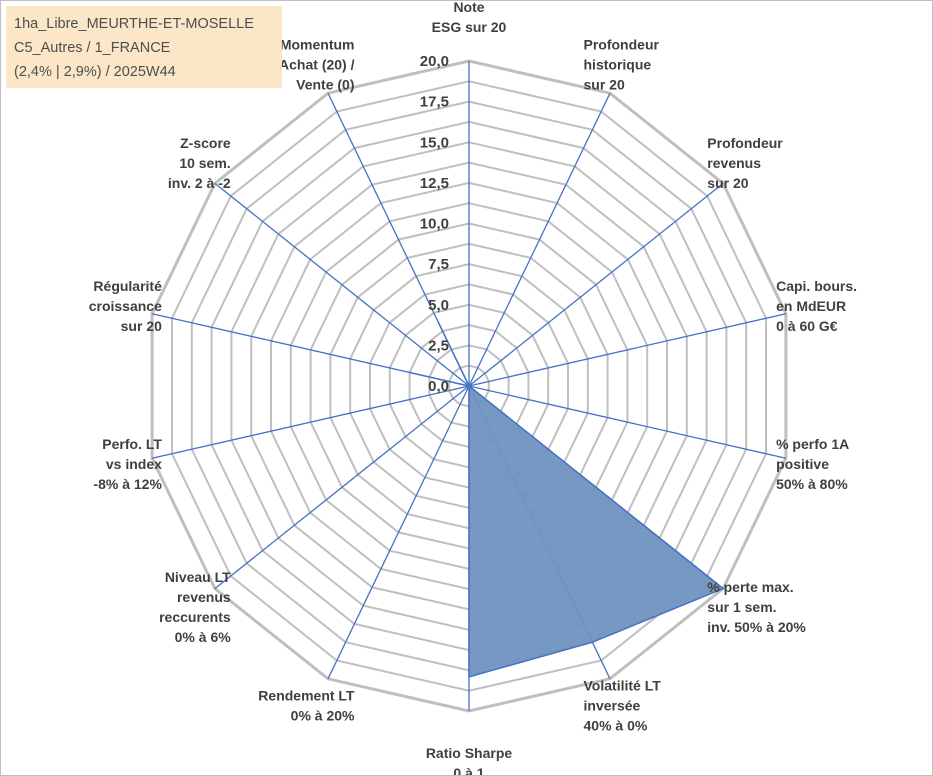 This screenshot has width=933, height=776. I want to click on axis-label: % perte max. sur 1 sem. inv. 50% à 20%, so click(756, 607).